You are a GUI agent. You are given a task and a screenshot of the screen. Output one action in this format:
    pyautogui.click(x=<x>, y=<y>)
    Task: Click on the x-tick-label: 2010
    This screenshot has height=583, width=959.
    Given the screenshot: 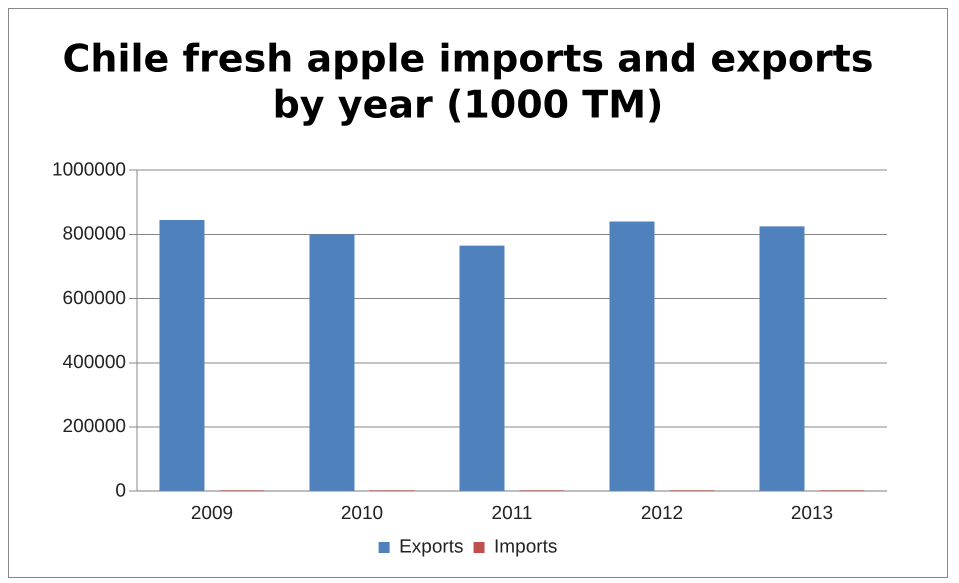 What is the action you would take?
    pyautogui.click(x=362, y=513)
    